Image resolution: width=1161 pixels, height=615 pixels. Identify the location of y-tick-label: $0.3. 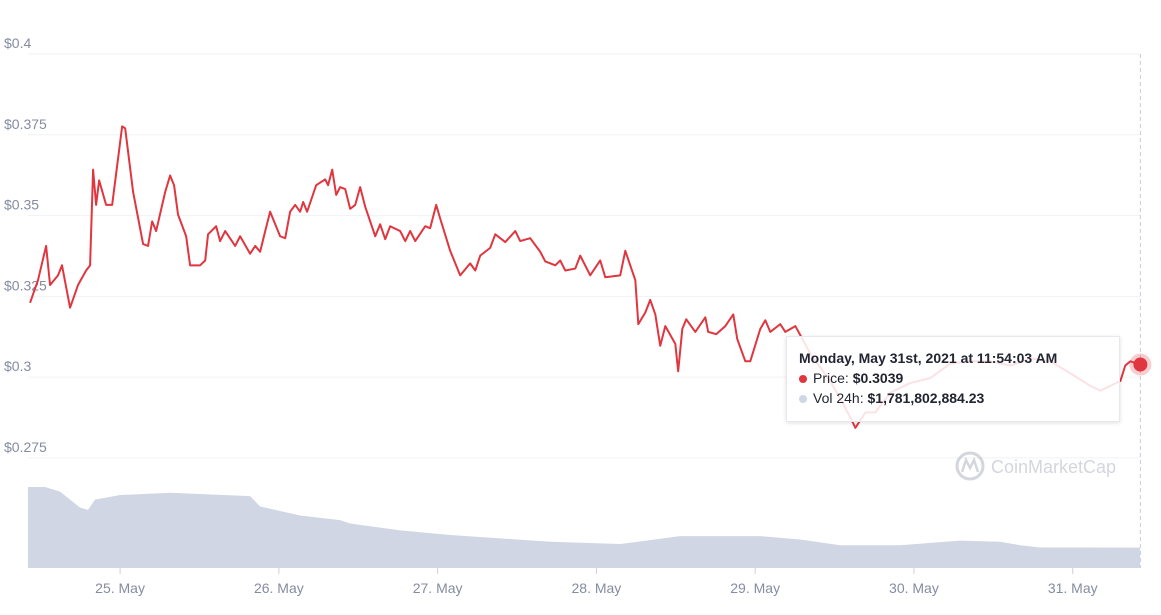
(17, 366).